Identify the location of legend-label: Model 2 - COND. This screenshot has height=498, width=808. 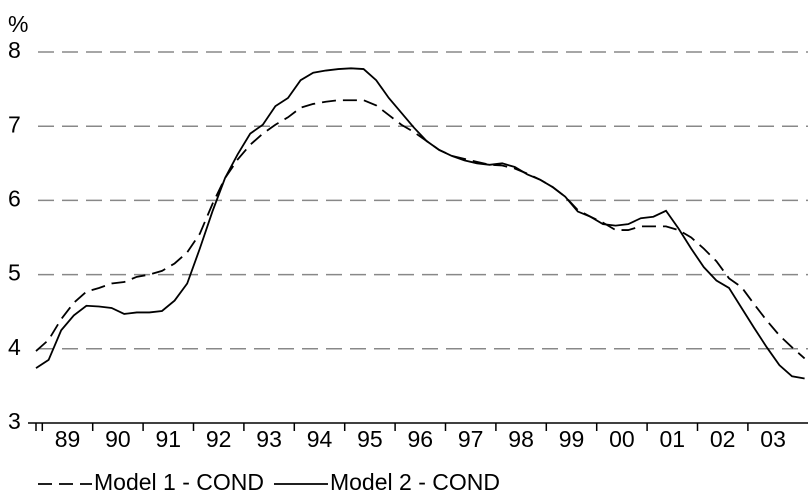
(415, 482).